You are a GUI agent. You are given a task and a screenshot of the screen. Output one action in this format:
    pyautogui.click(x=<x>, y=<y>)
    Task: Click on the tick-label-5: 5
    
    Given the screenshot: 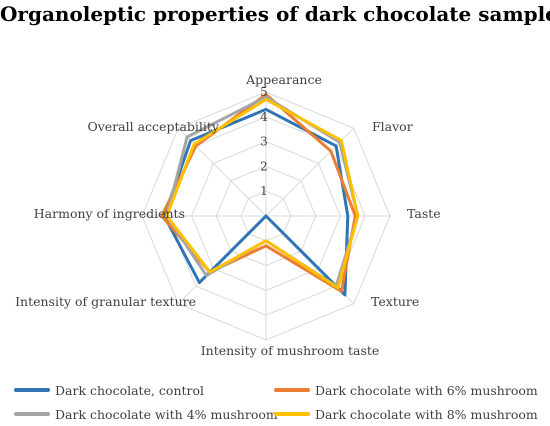 What is the action you would take?
    pyautogui.click(x=264, y=92)
    